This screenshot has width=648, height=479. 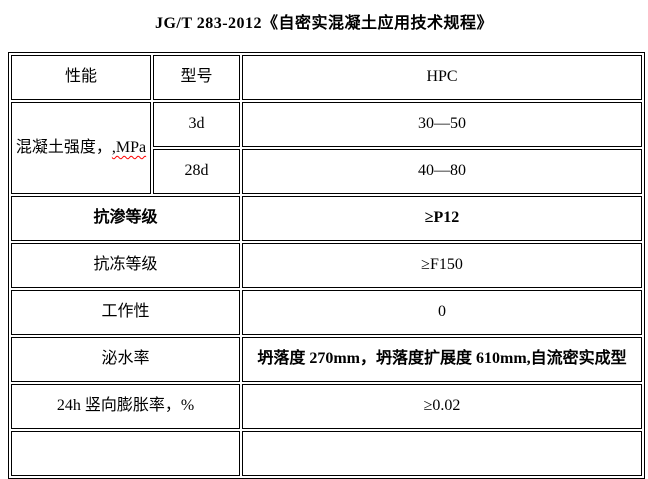 I want to click on header-cell-model: 型号, so click(x=196, y=77).